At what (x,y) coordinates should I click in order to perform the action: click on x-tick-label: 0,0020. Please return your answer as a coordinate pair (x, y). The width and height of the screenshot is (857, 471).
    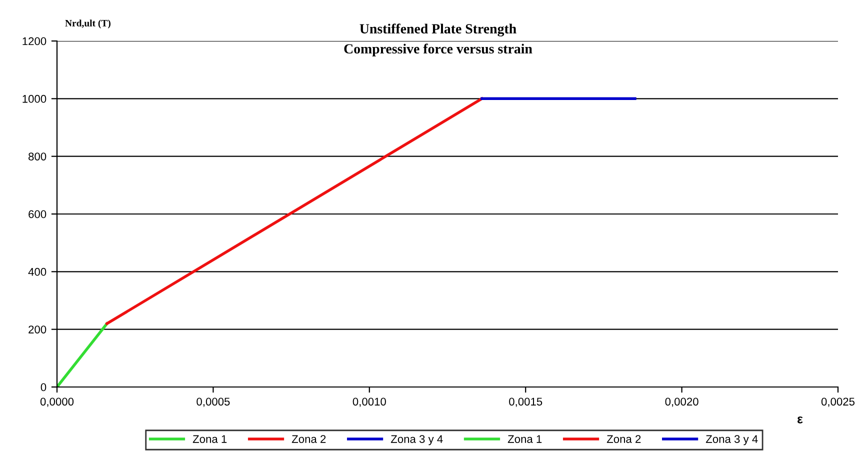
    Looking at the image, I should click on (681, 402).